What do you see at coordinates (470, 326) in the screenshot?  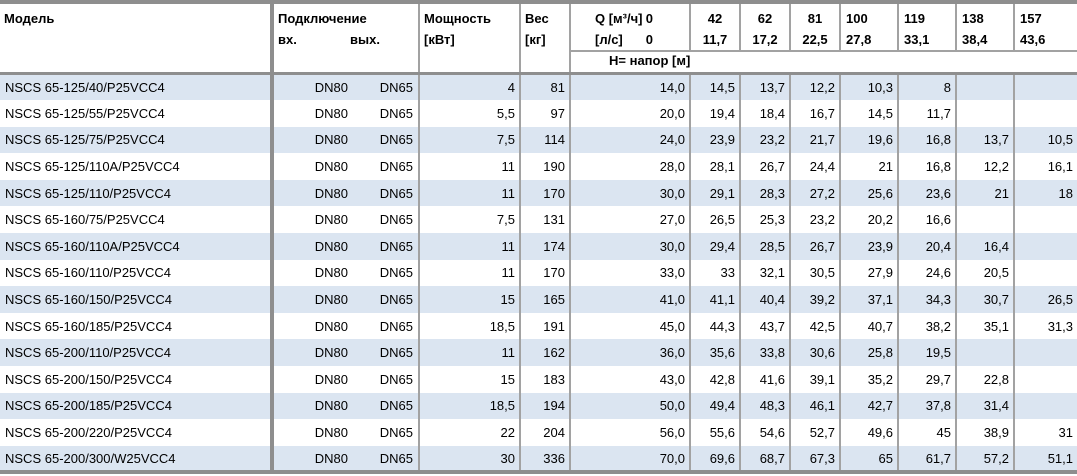 I see `power-cell: 18,5` at bounding box center [470, 326].